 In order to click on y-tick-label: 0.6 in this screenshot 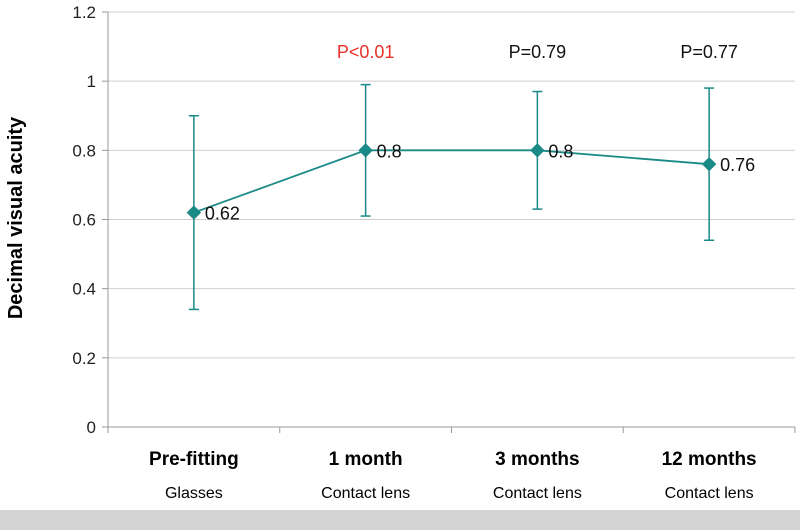, I will do `click(84, 220)`.